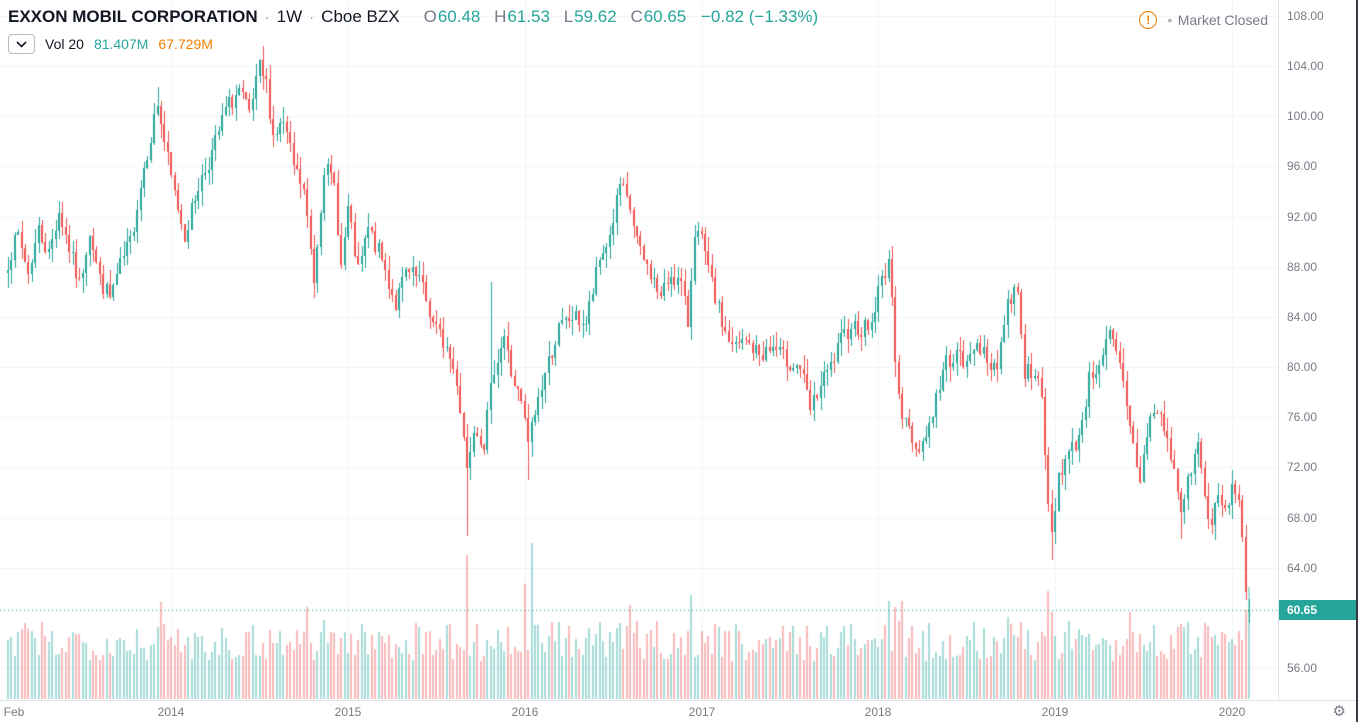 This screenshot has height=722, width=1358. What do you see at coordinates (1302, 517) in the screenshot?
I see `price-axis-label: 68.00` at bounding box center [1302, 517].